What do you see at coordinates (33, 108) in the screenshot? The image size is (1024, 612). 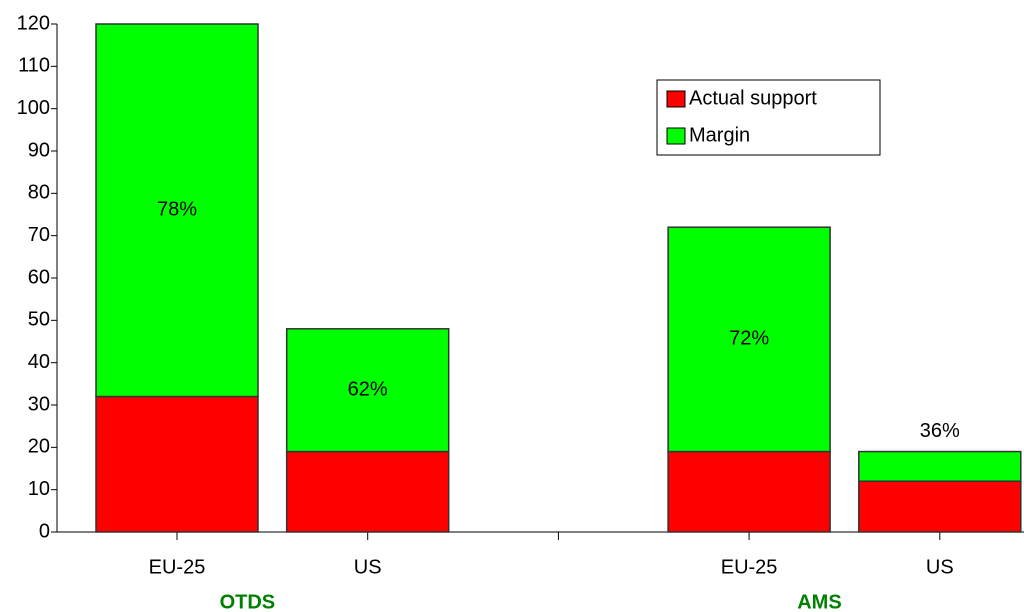 I see `y-tick-label: 100` at bounding box center [33, 108].